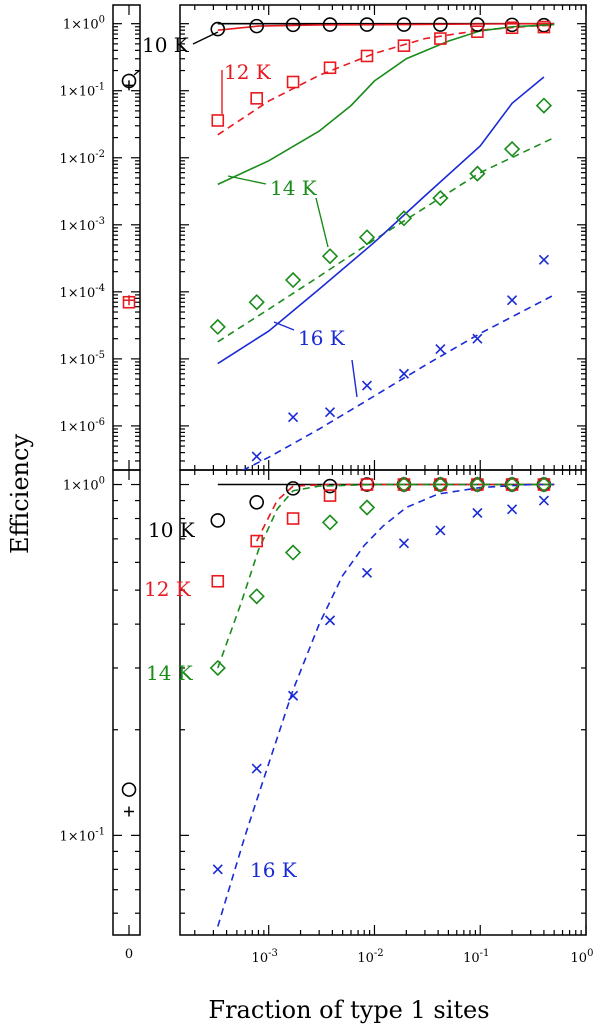 Image resolution: width=600 pixels, height=1028 pixels. Describe the element at coordinates (386, 104) in the screenshot. I see `top-14k-solid-line` at that location.